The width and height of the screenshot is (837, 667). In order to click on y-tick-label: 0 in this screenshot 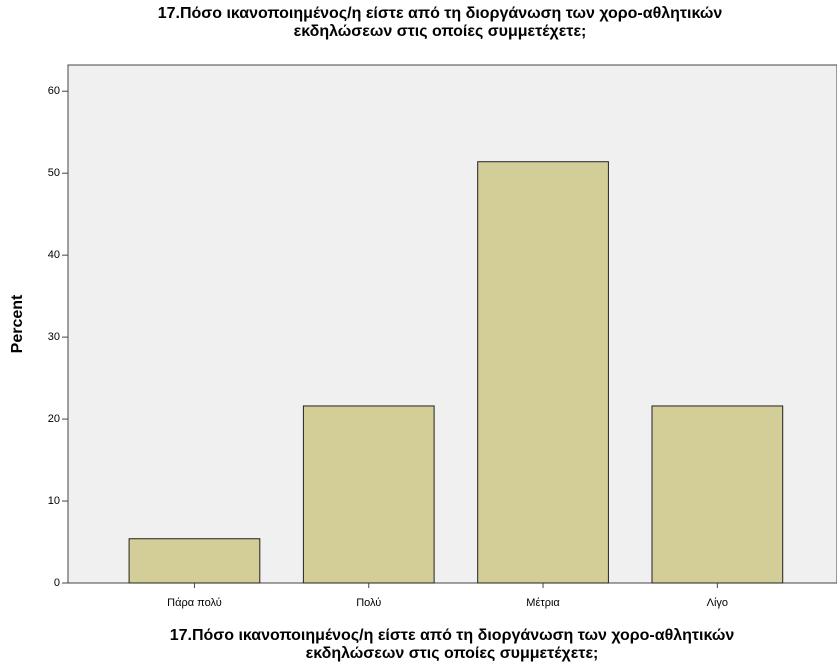, I will do `click(57, 583)`.